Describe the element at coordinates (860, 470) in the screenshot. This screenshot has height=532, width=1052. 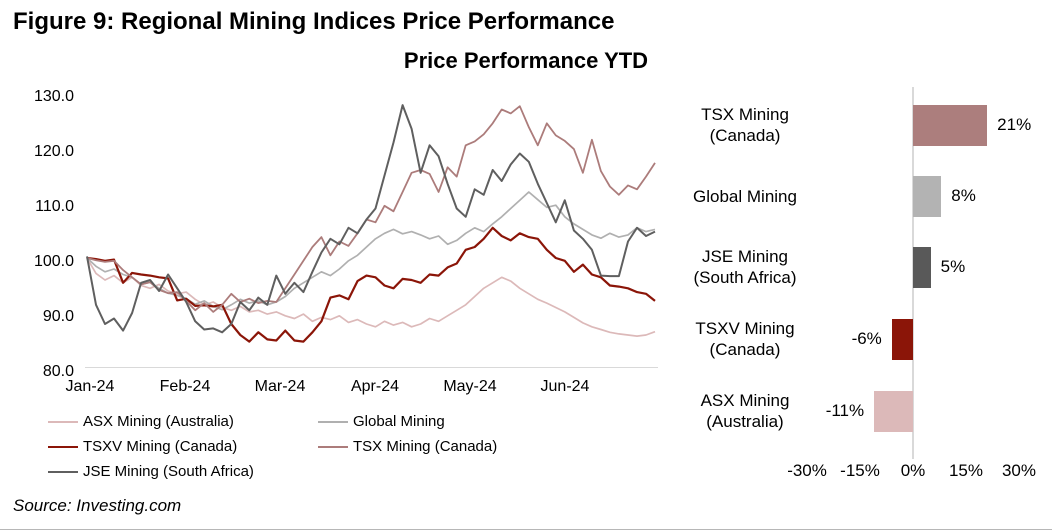
I see `bar-x-axis-tick-label: -15%` at that location.